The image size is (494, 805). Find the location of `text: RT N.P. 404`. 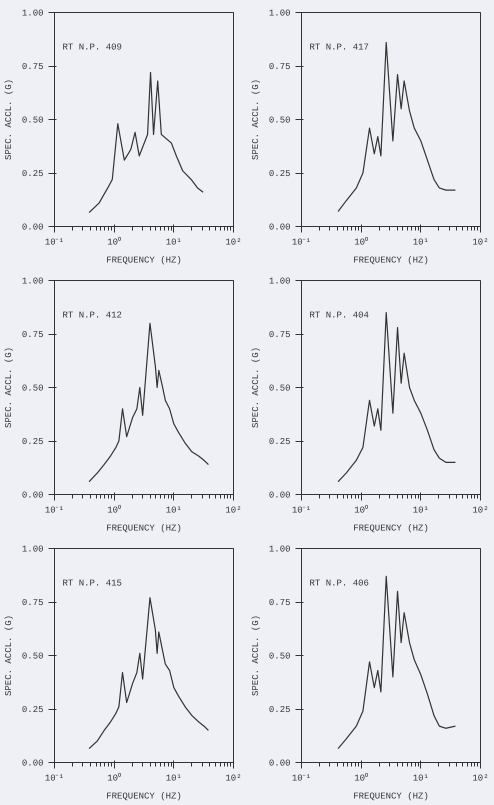

text: RT N.P. 404 is located at coordinates (339, 315).